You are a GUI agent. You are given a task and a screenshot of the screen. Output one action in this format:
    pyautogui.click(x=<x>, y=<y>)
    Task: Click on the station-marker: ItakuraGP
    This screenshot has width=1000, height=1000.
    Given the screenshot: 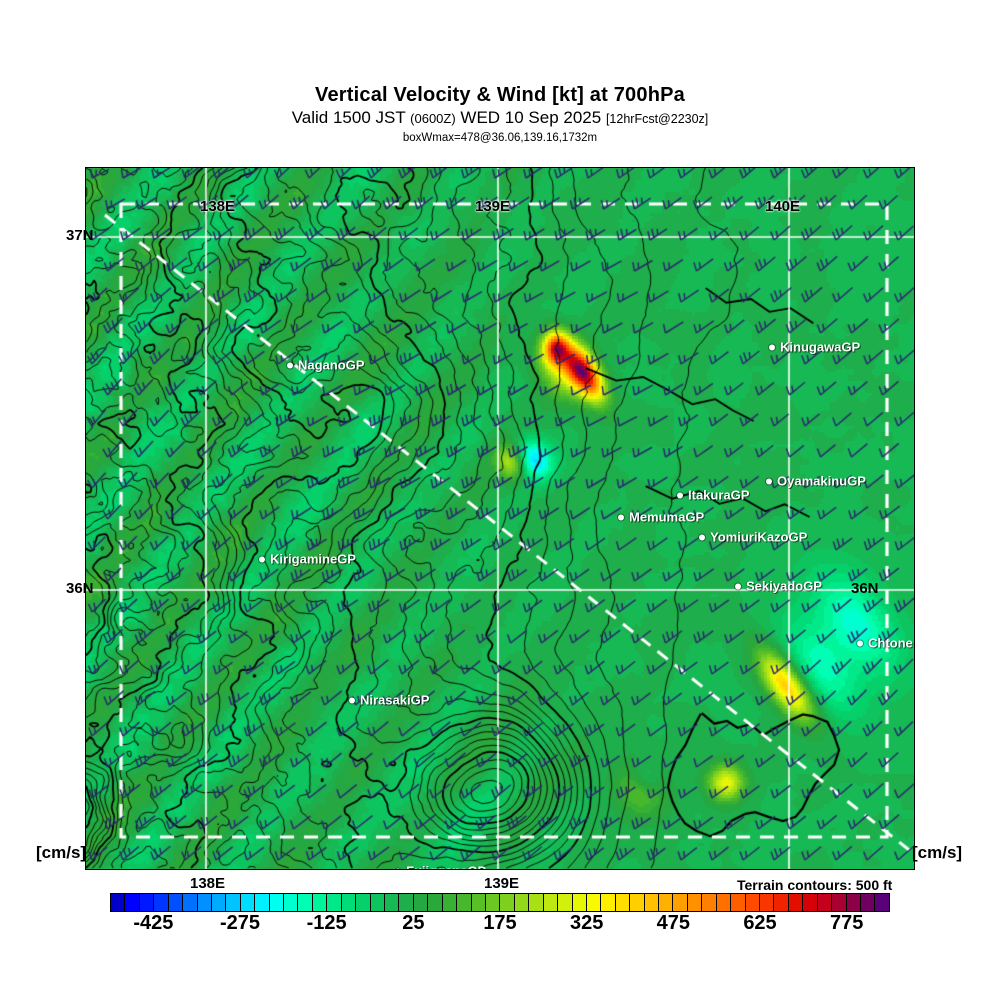 What is the action you would take?
    pyautogui.click(x=713, y=495)
    